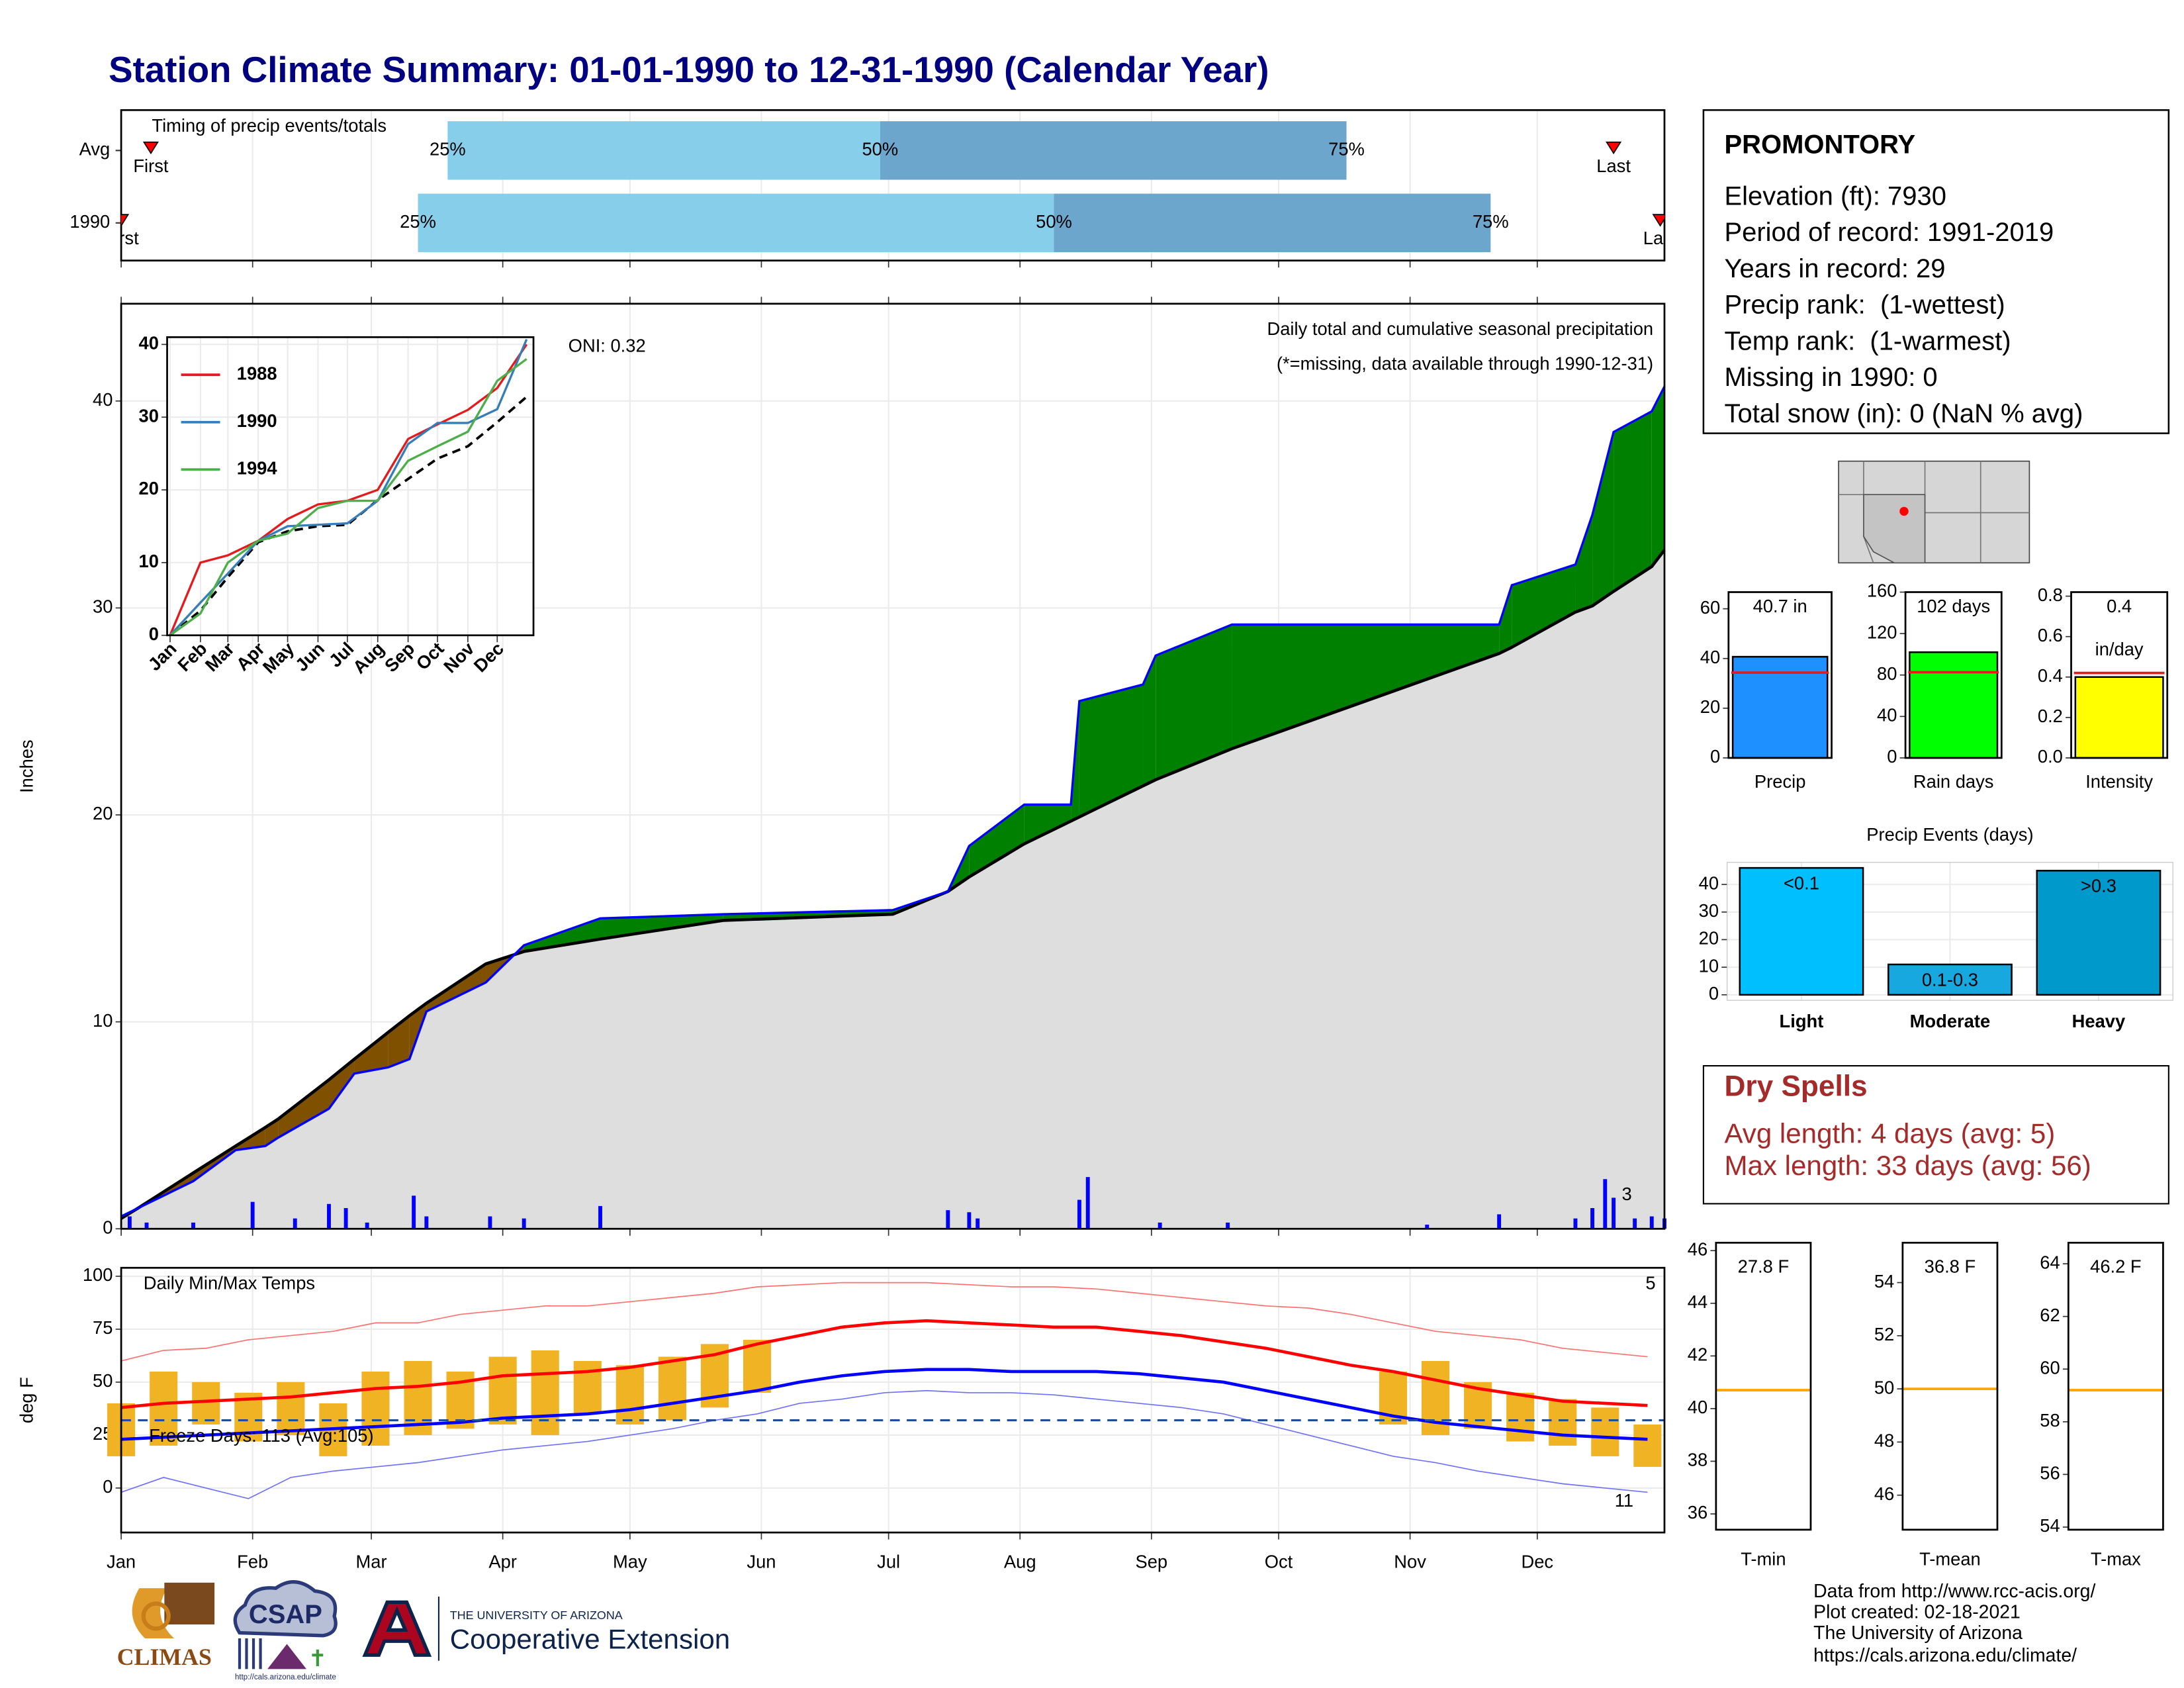 The image size is (2184, 1688). Describe the element at coordinates (1945, 1655) in the screenshot. I see `footer-line: https://cals.arizona.edu/climate/` at that location.